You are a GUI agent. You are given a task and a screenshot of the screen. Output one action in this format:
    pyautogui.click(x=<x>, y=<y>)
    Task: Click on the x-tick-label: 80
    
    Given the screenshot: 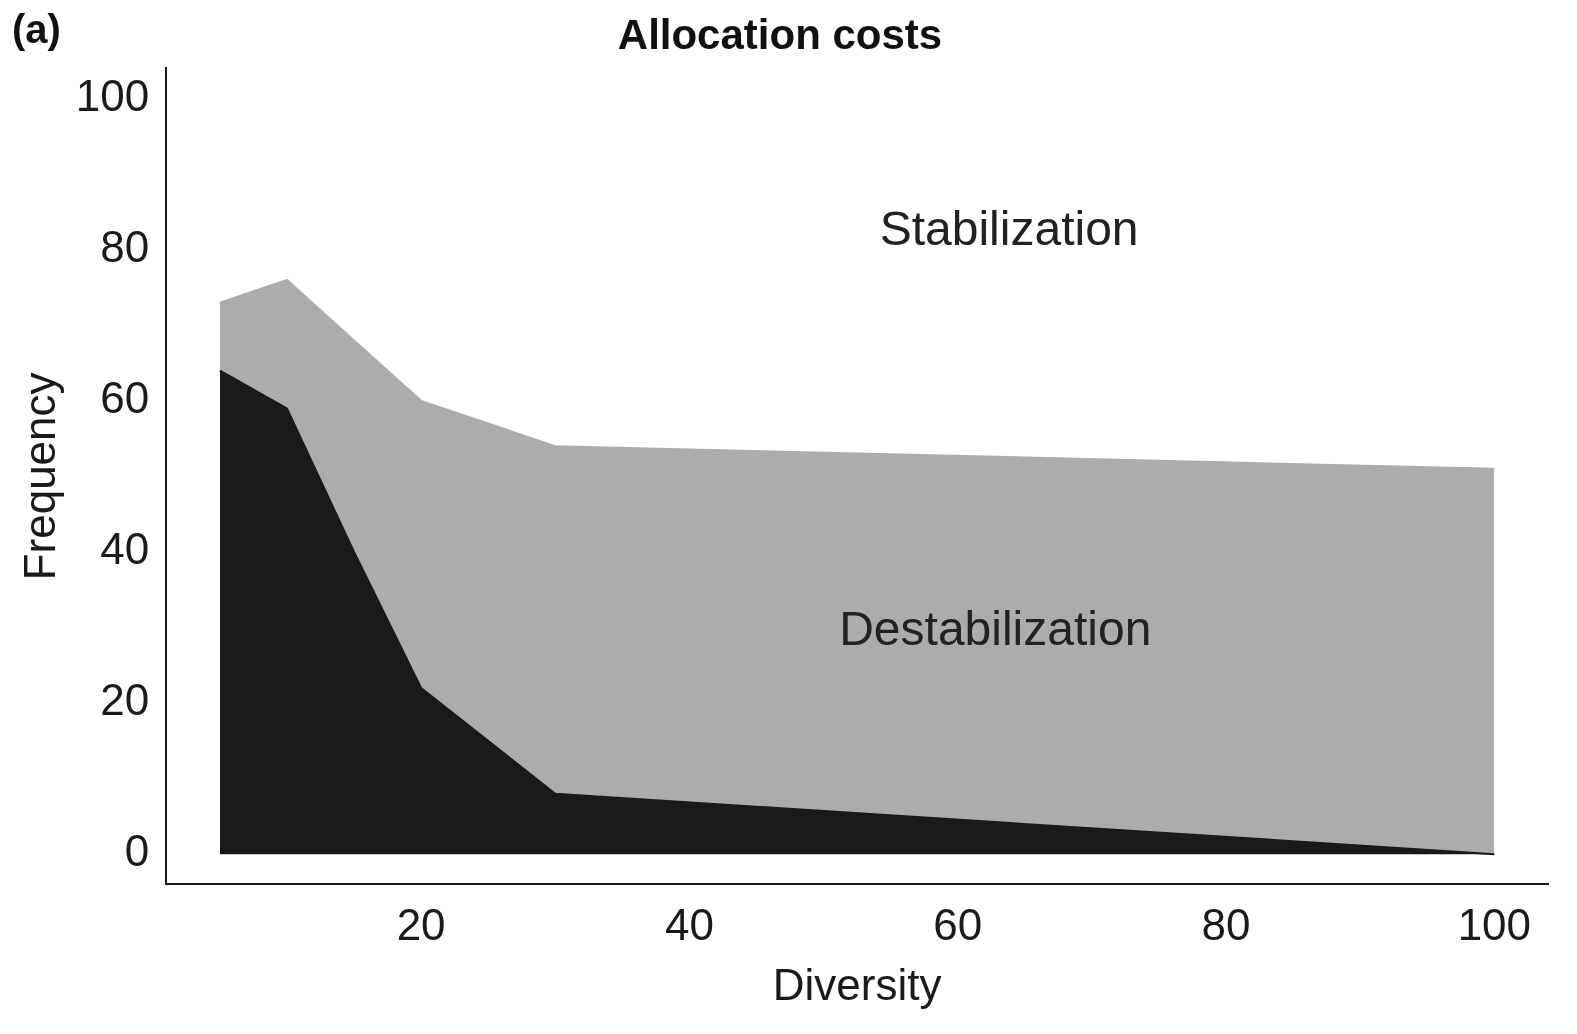 What is the action you would take?
    pyautogui.click(x=1226, y=924)
    